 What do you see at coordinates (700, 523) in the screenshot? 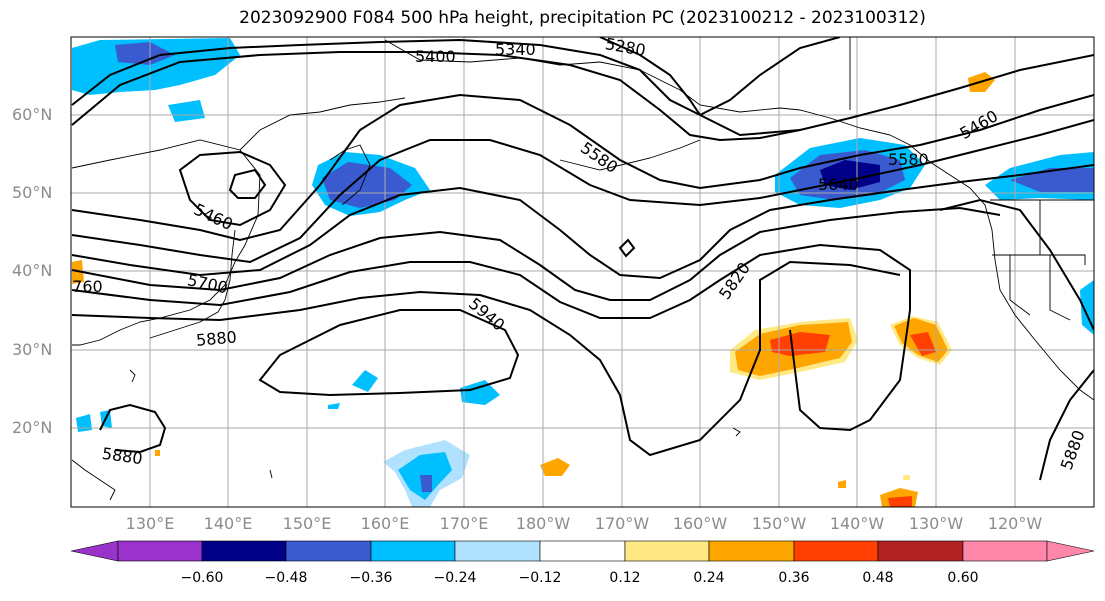
I see `lon-label: 160°W` at bounding box center [700, 523].